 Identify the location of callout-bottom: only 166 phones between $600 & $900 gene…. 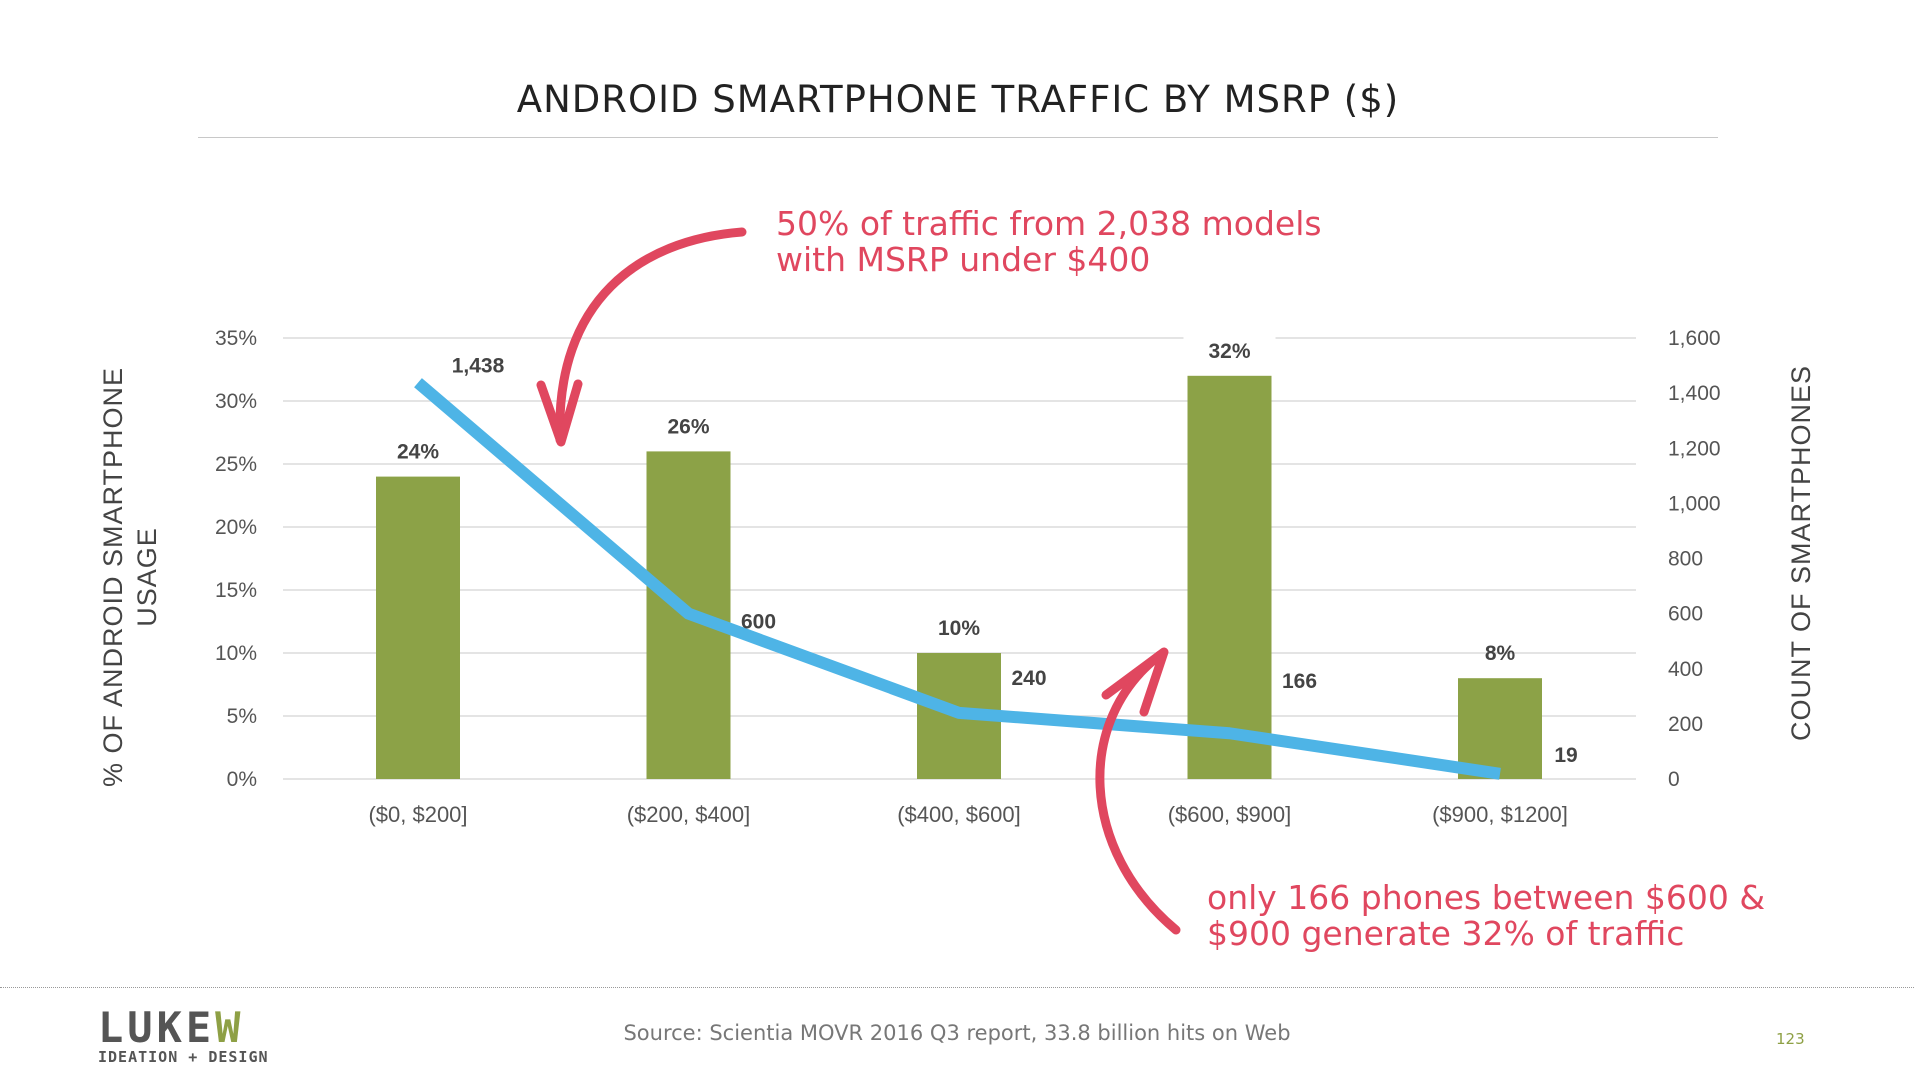
(1486, 916).